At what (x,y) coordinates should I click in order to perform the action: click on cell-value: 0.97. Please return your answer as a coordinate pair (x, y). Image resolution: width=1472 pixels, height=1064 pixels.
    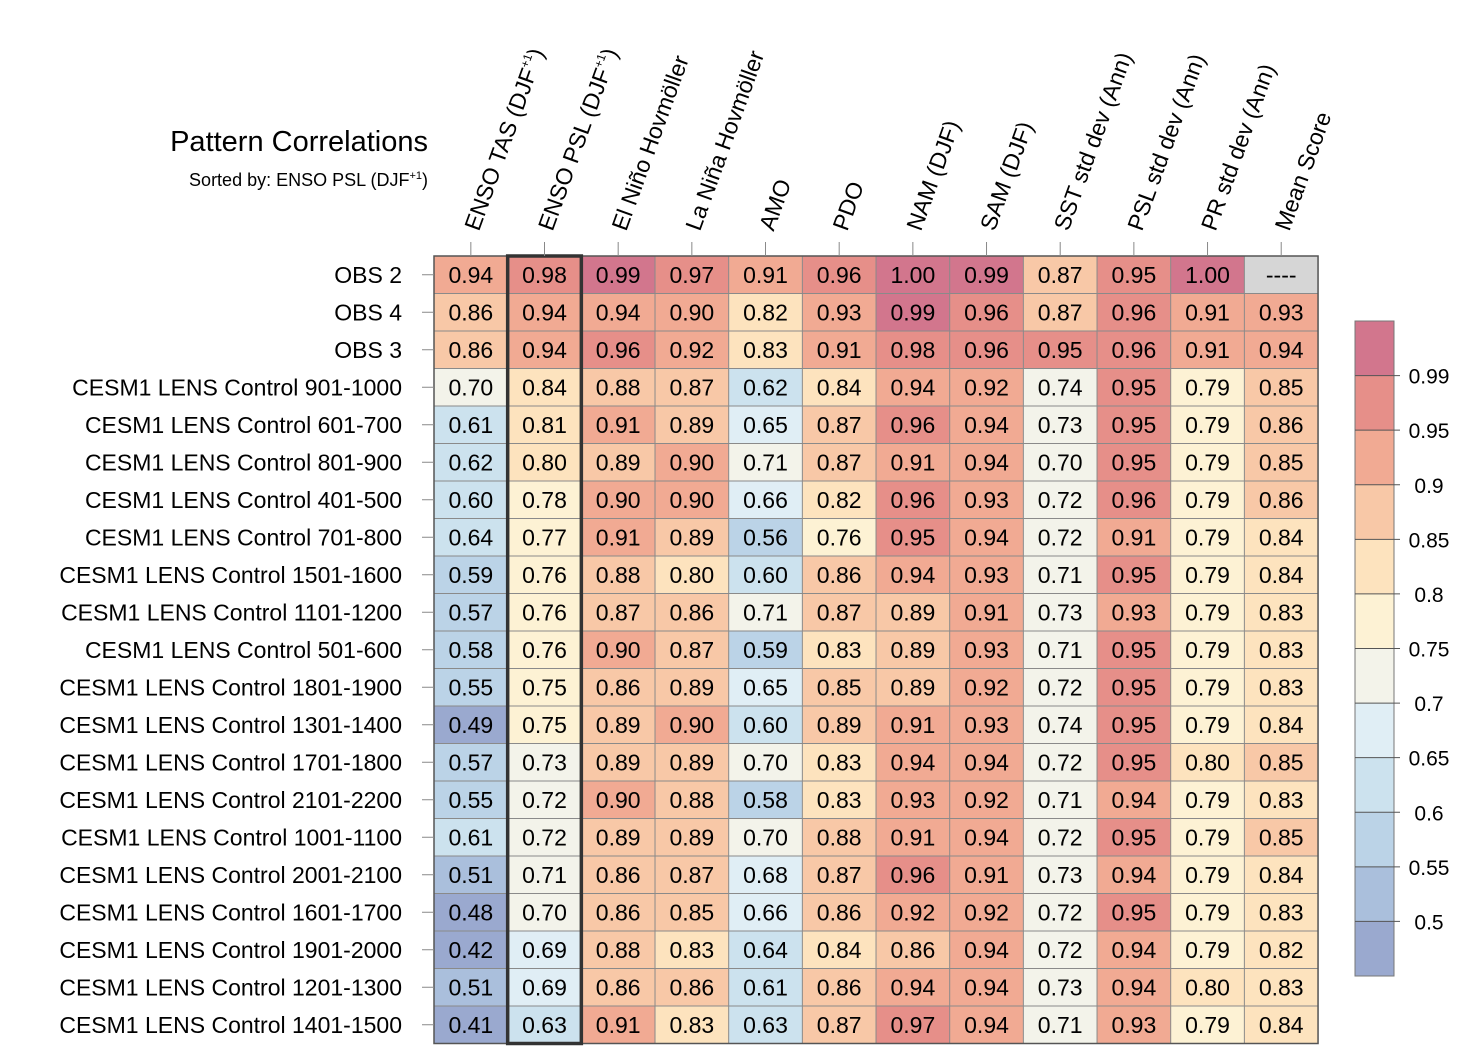
    Looking at the image, I should click on (691, 275).